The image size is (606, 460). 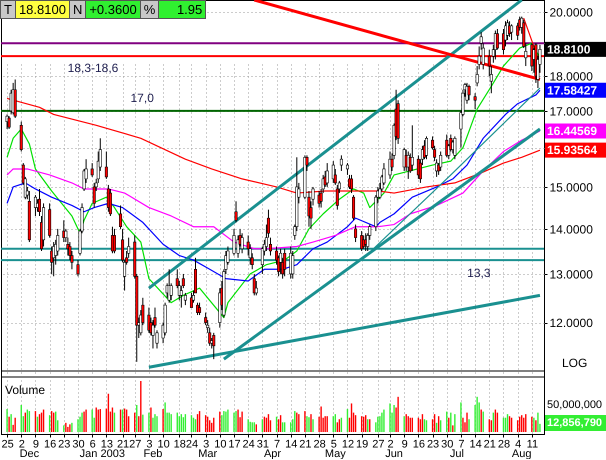 I want to click on annotation: 15.93564, so click(x=572, y=150).